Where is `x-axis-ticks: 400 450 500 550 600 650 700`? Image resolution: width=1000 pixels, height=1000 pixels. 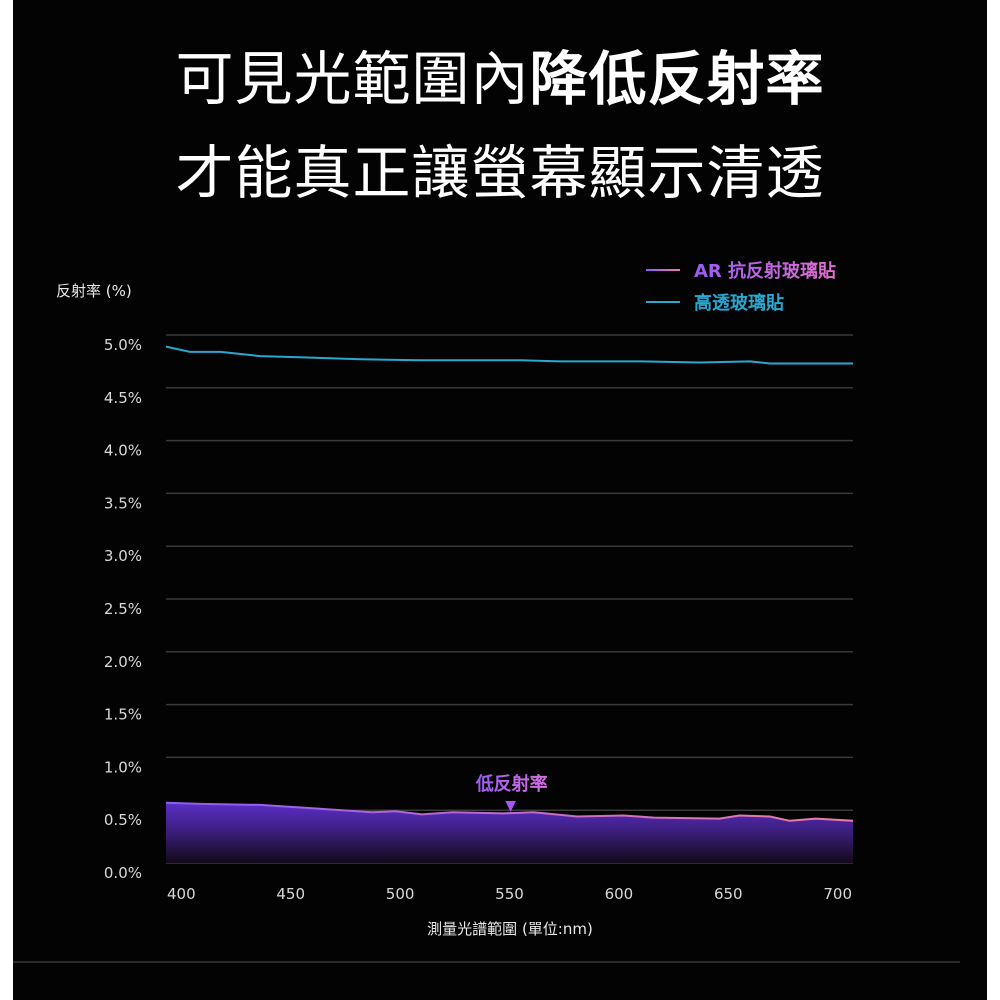 x-axis-ticks: 400 450 500 550 600 650 700 is located at coordinates (509, 894).